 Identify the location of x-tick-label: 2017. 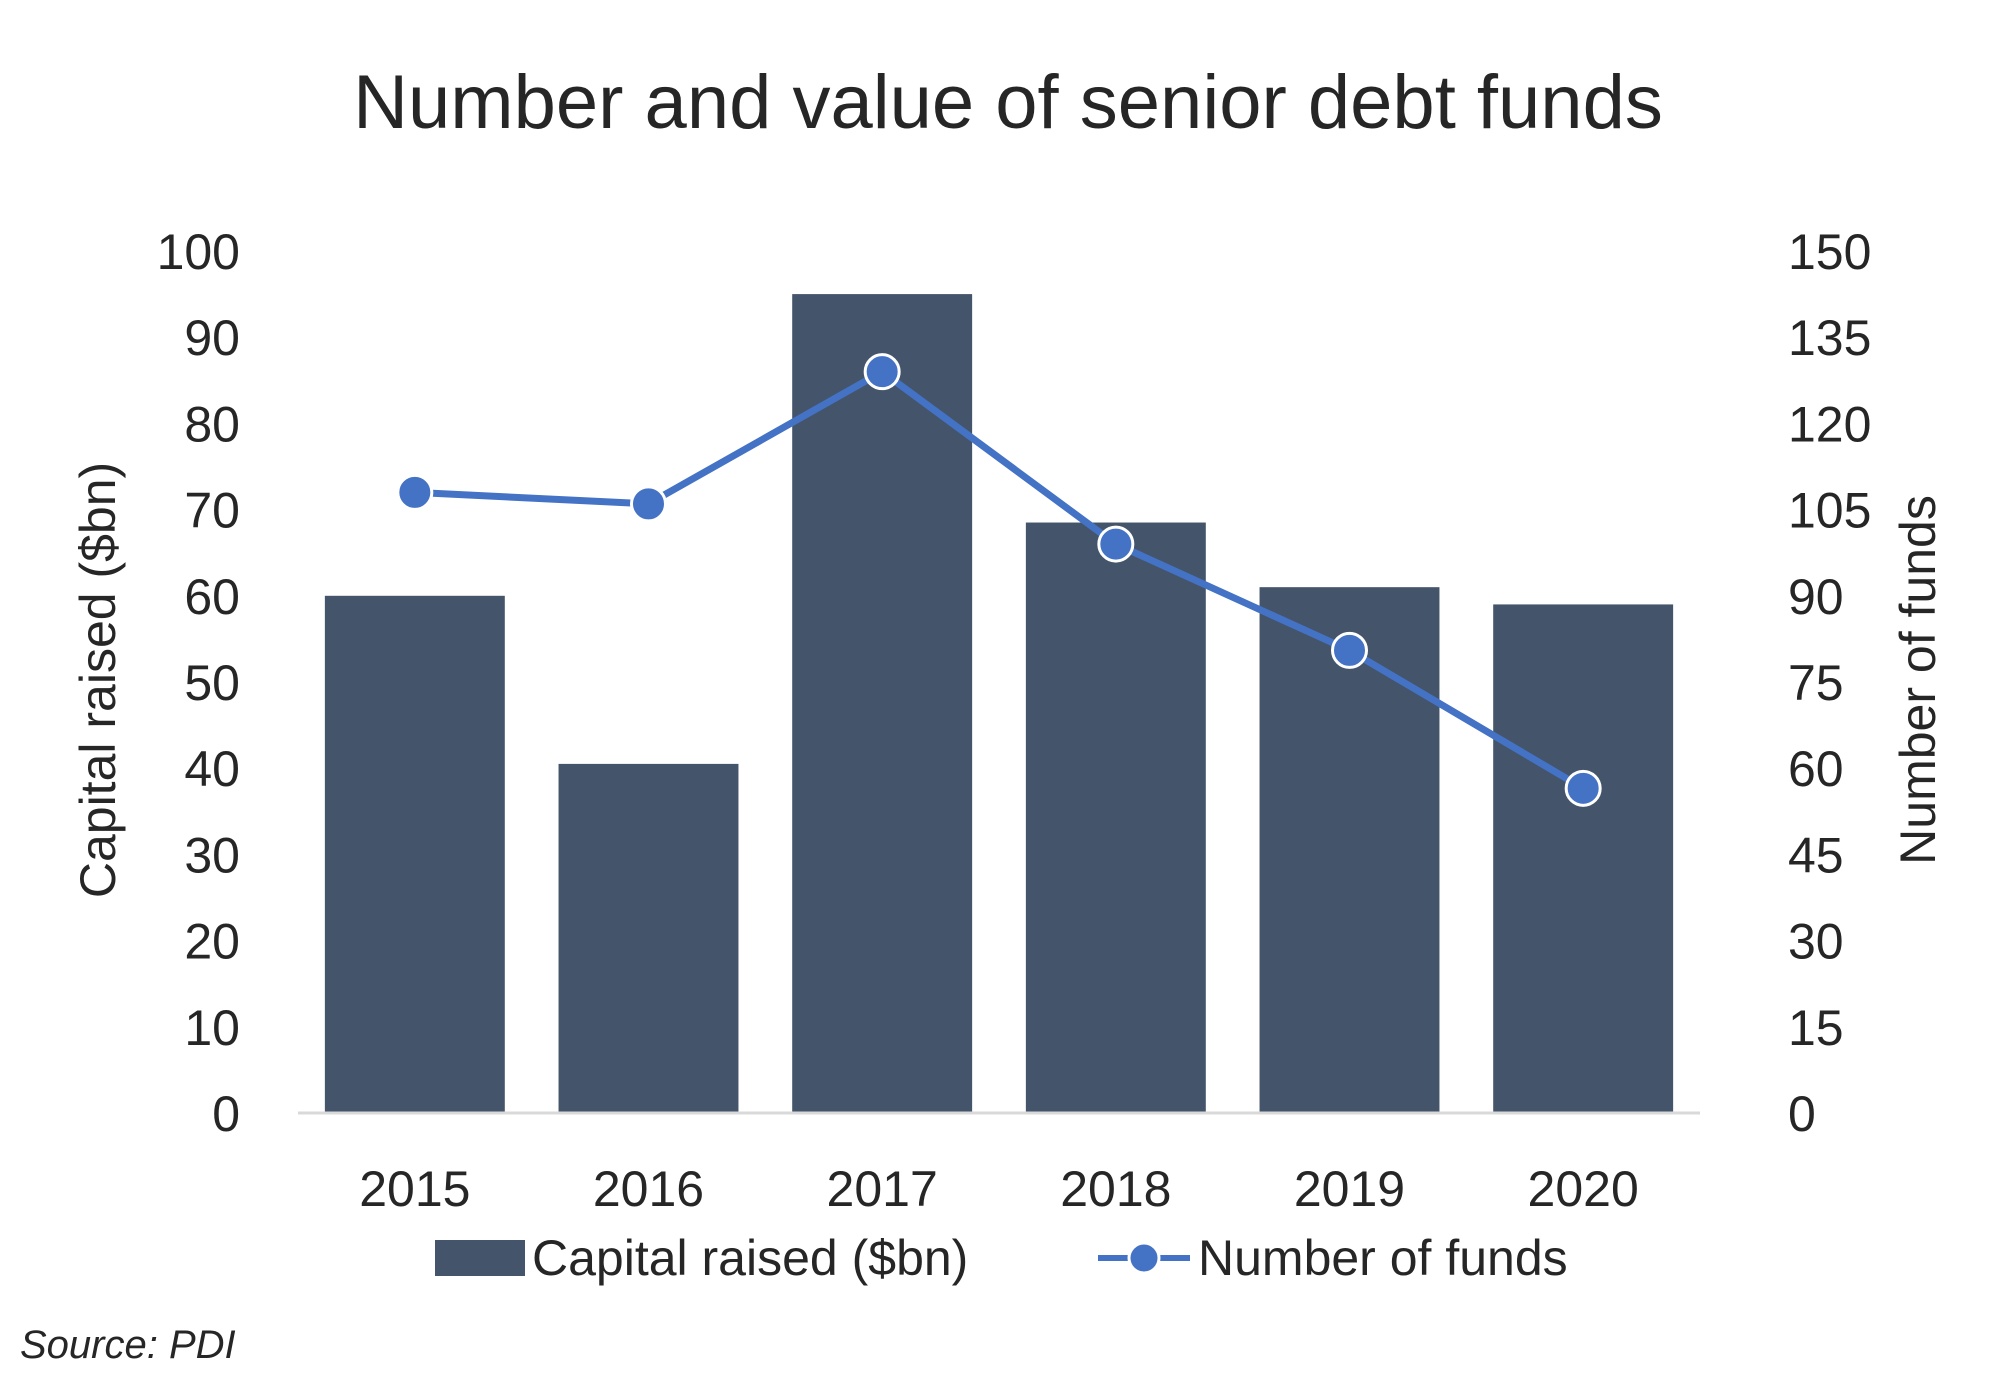
(882, 1189).